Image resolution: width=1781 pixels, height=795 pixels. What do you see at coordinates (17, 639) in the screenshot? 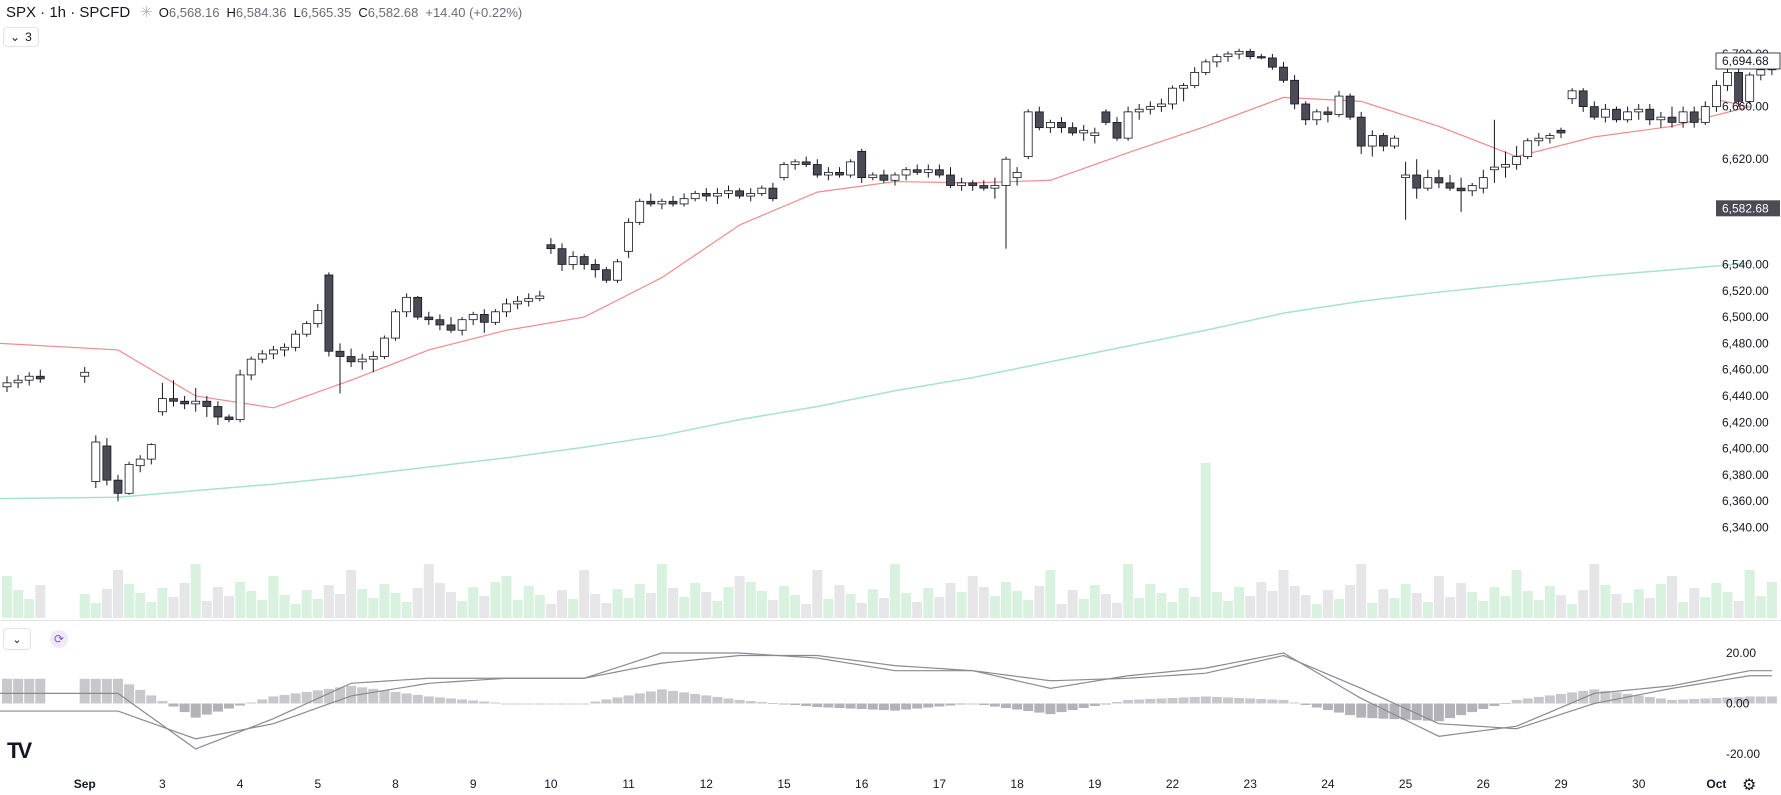
I see `macd-collapse-button: ⌄` at bounding box center [17, 639].